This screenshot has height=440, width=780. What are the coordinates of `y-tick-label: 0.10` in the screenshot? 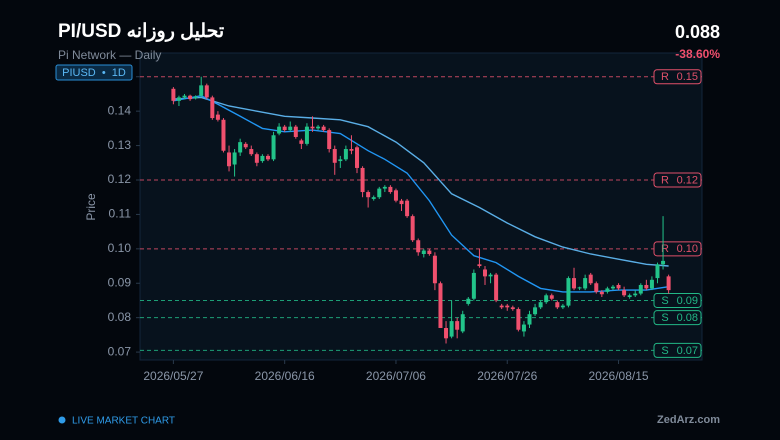 It's located at (120, 248).